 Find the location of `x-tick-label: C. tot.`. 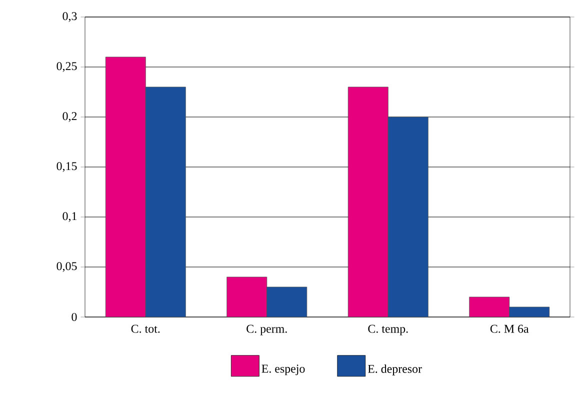

x-tick-label: C. tot. is located at coordinates (145, 328).